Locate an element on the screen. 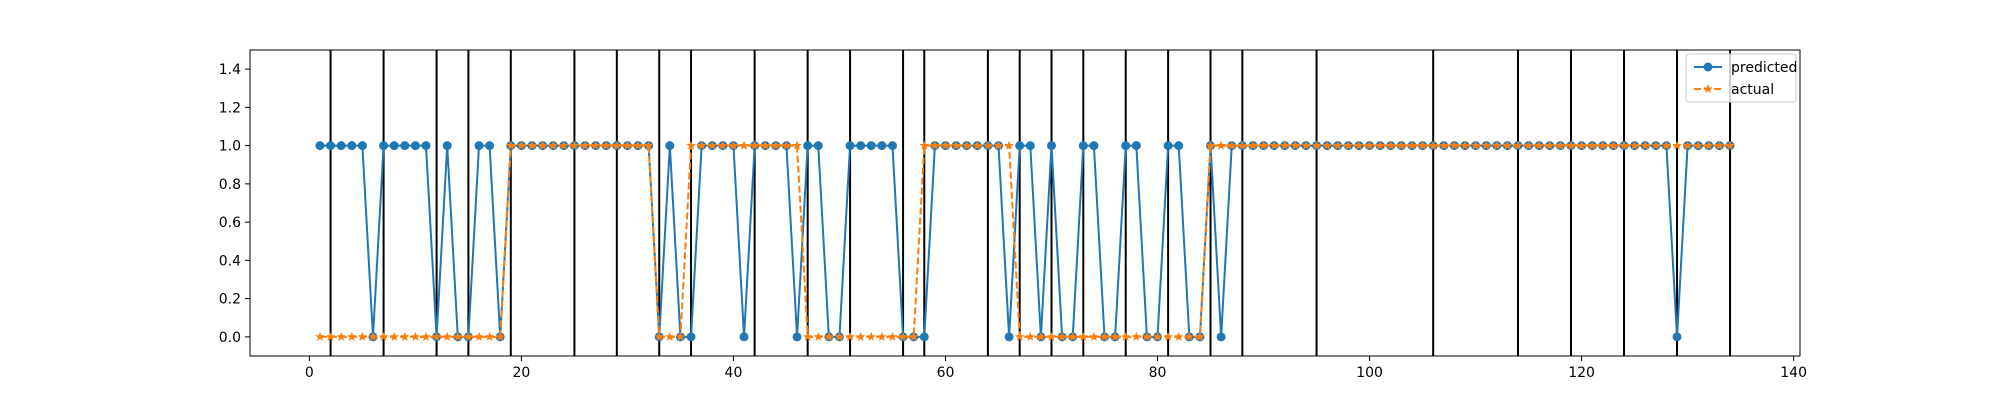 The width and height of the screenshot is (2000, 404). x-tick-label: 0 is located at coordinates (309, 373).